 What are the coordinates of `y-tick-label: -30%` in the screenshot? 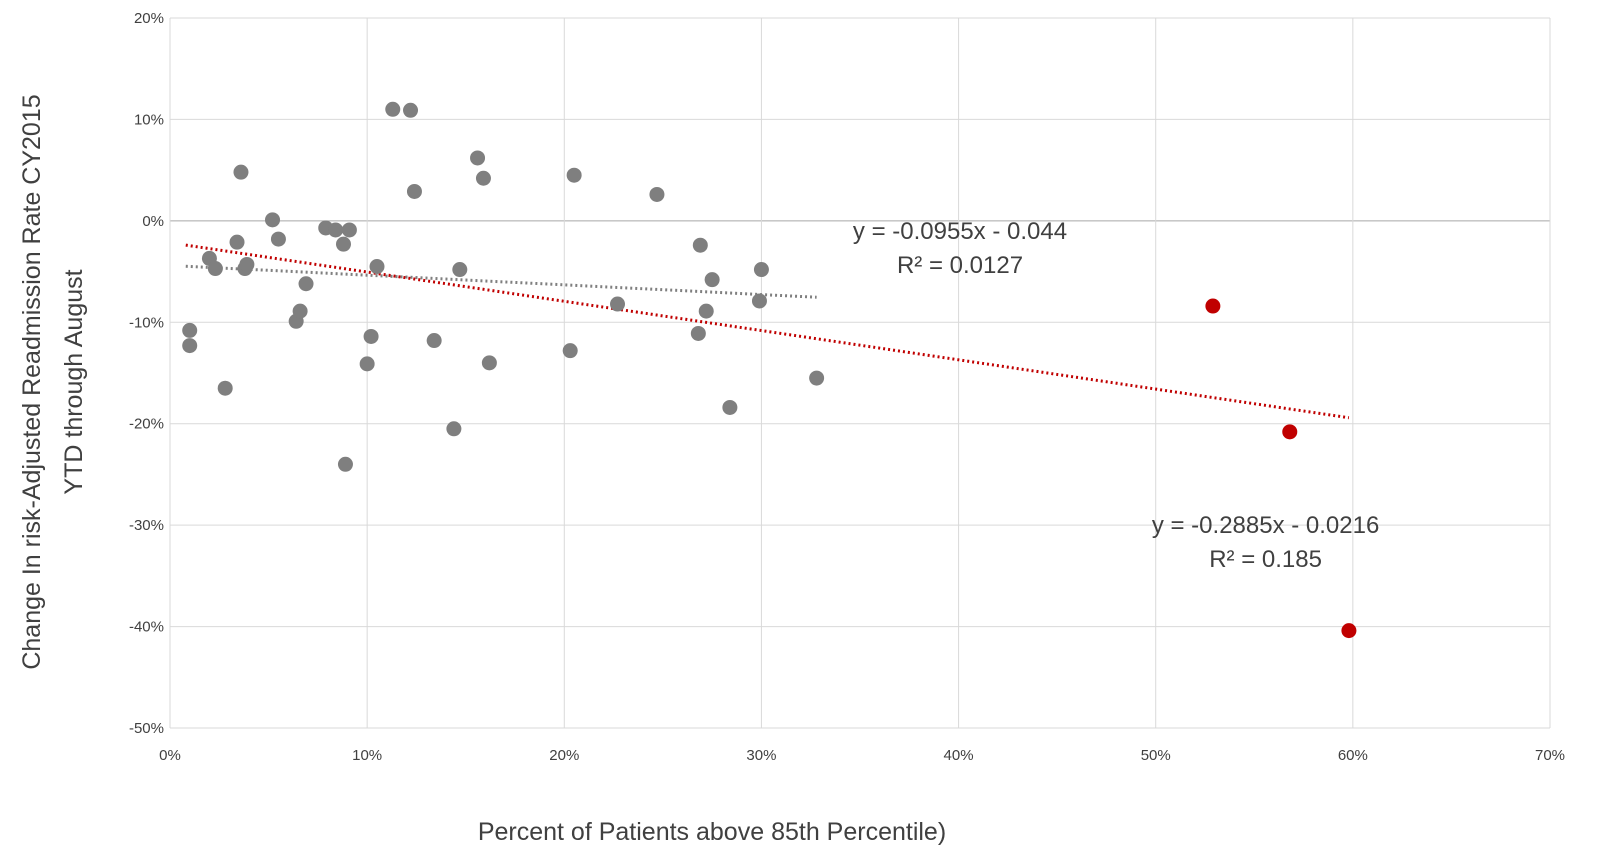 It's located at (146, 525).